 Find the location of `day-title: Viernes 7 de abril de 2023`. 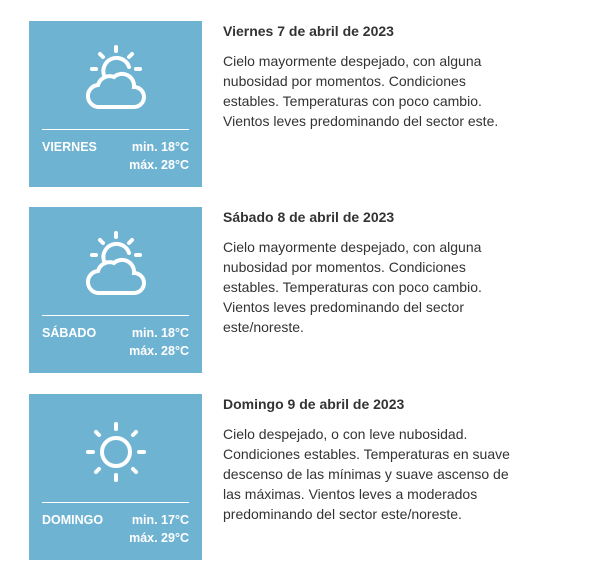

day-title: Viernes 7 de abril de 2023 is located at coordinates (308, 31).